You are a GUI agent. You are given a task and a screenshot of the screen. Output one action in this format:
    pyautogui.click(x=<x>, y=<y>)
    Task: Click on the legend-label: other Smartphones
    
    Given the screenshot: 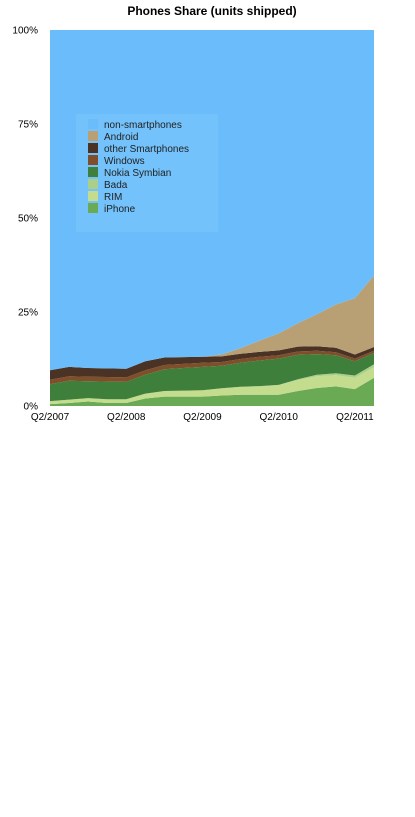 What is the action you would take?
    pyautogui.click(x=146, y=149)
    